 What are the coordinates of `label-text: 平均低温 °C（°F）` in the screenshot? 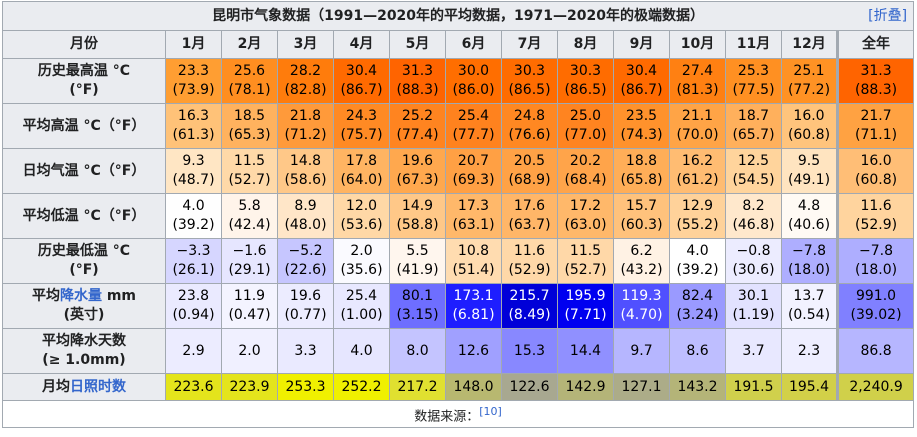 It's located at (84, 215).